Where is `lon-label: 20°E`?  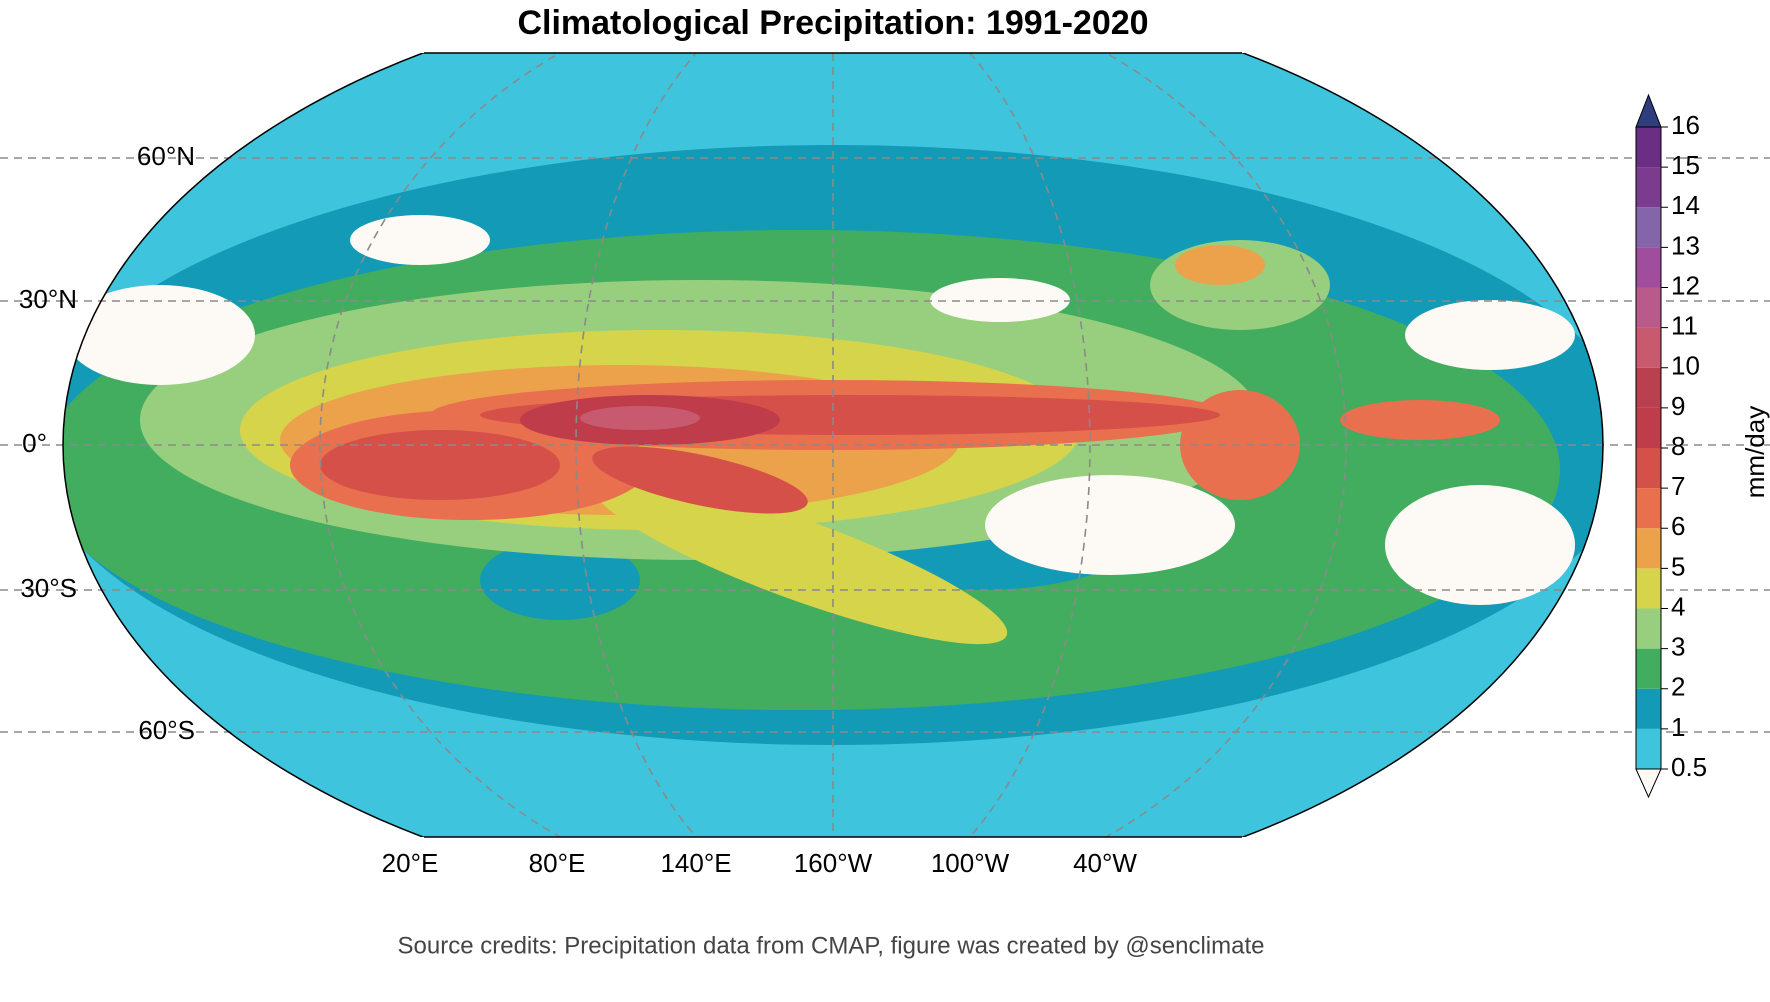 lon-label: 20°E is located at coordinates (410, 863).